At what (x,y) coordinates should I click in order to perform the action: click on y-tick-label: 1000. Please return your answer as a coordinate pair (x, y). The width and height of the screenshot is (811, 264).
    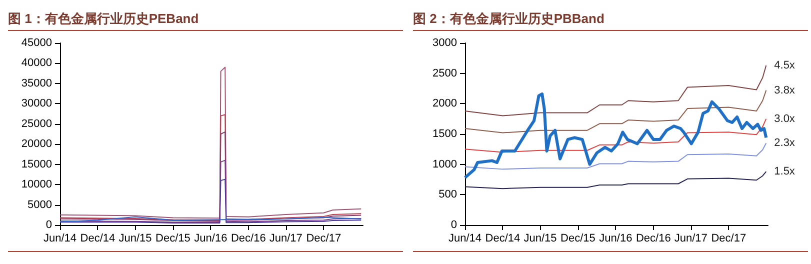
    Looking at the image, I should click on (444, 164).